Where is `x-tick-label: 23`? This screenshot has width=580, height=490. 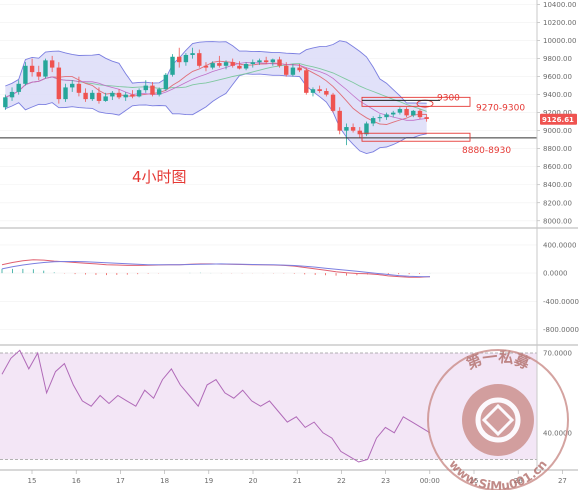 x-tick-label: 23 is located at coordinates (385, 481).